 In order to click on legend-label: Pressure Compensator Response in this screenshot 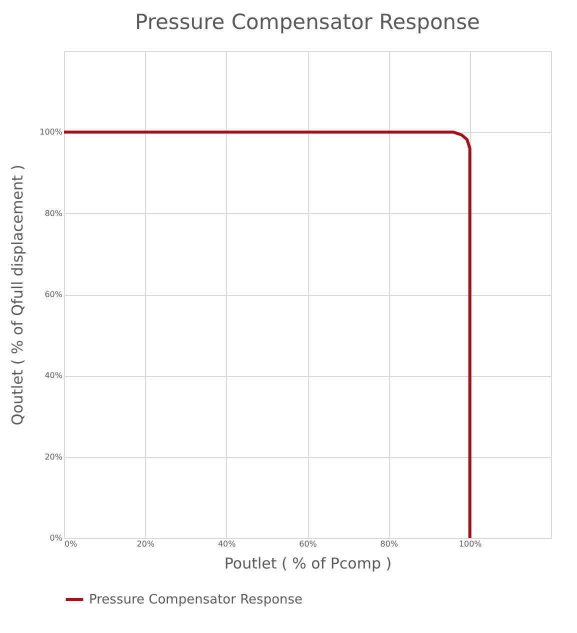, I will do `click(196, 600)`.